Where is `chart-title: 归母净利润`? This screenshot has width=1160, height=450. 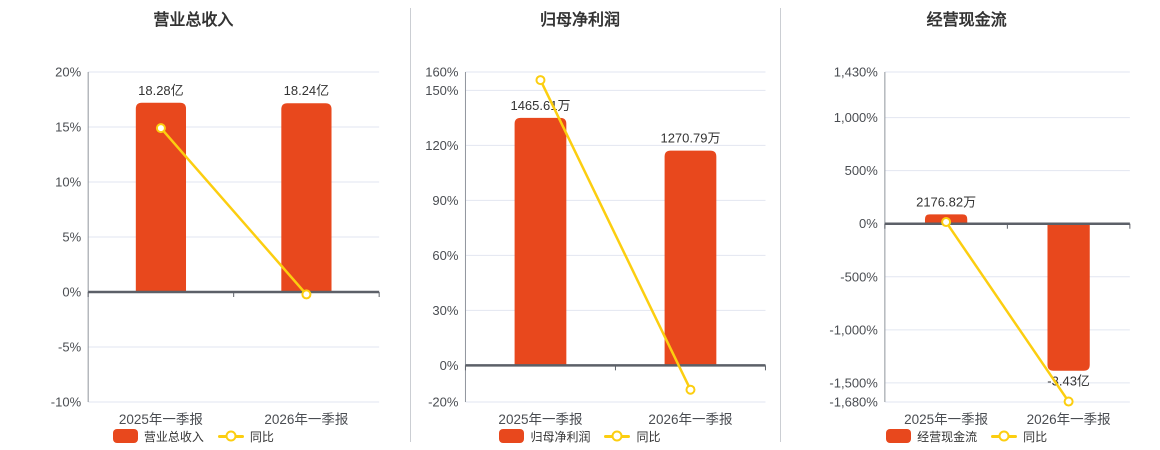 chart-title: 归母净利润 is located at coordinates (579, 20).